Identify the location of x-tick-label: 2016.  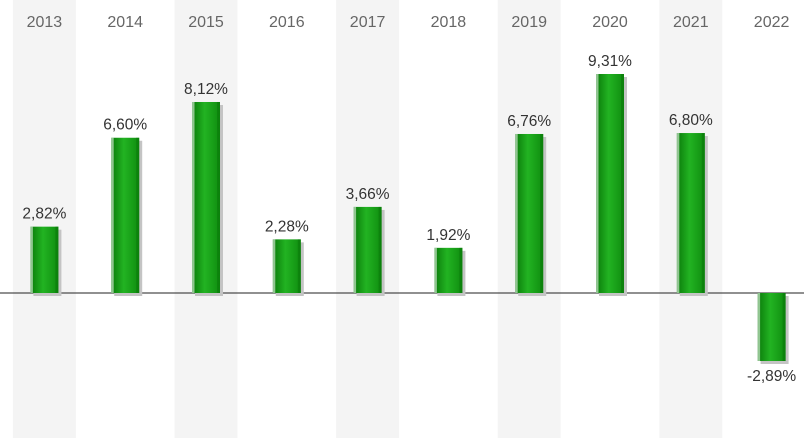
(287, 22).